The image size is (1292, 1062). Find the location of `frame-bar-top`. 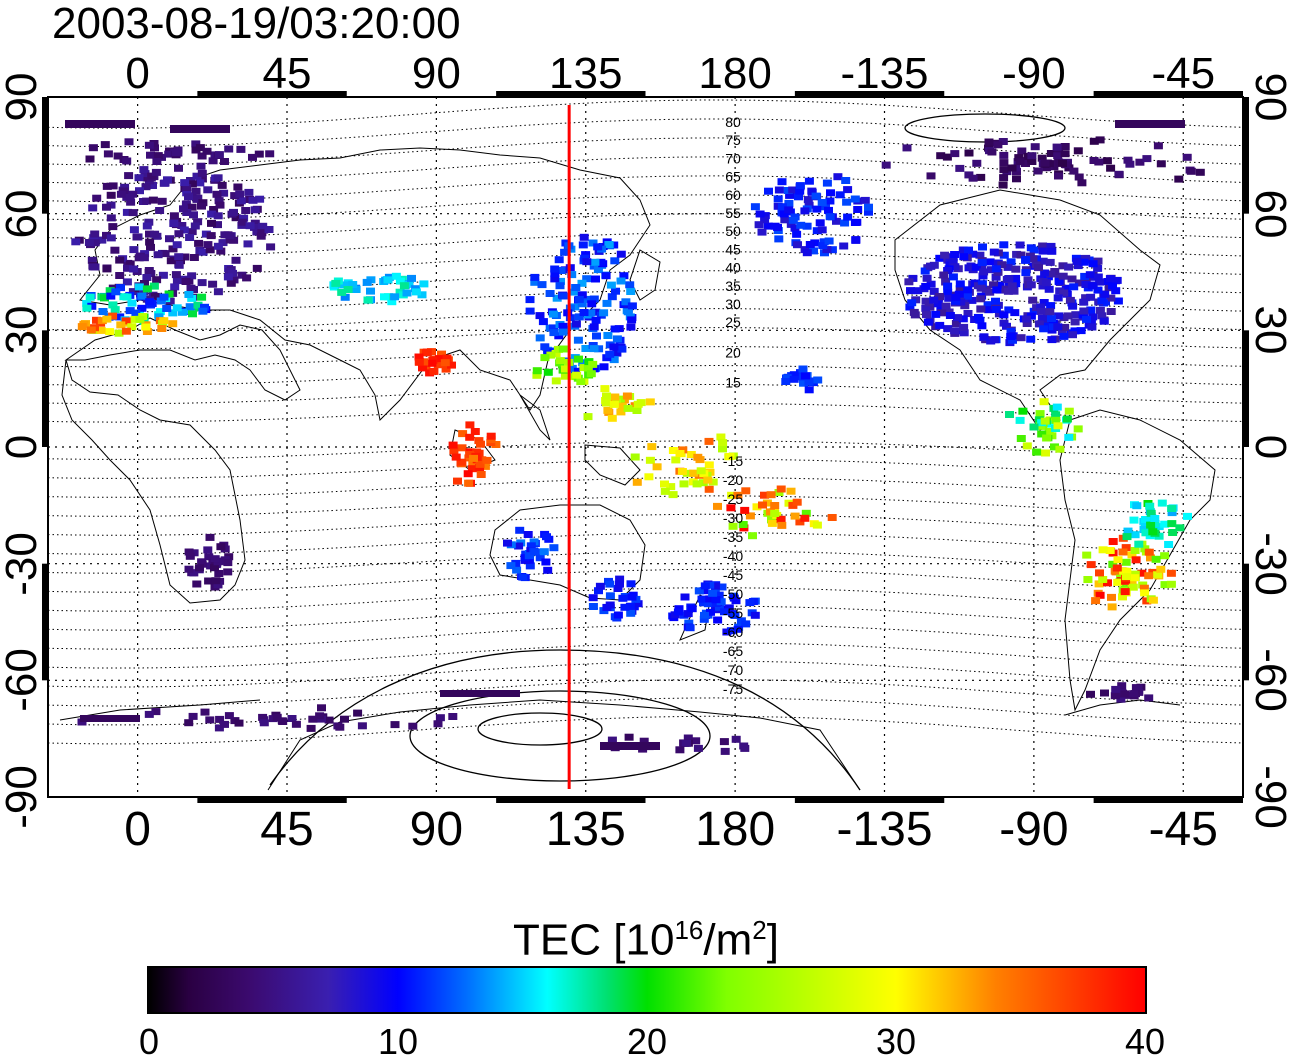

frame-bar-top is located at coordinates (272, 94).